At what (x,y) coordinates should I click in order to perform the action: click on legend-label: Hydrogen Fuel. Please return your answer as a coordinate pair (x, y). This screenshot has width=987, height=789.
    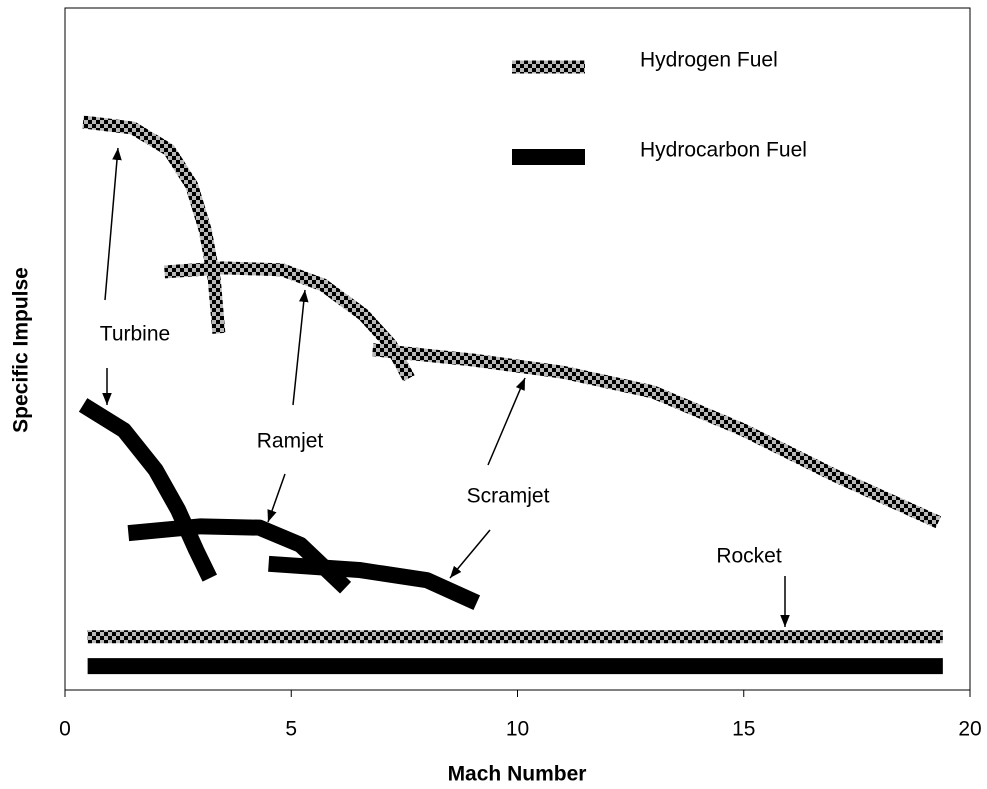
    Looking at the image, I should click on (709, 60).